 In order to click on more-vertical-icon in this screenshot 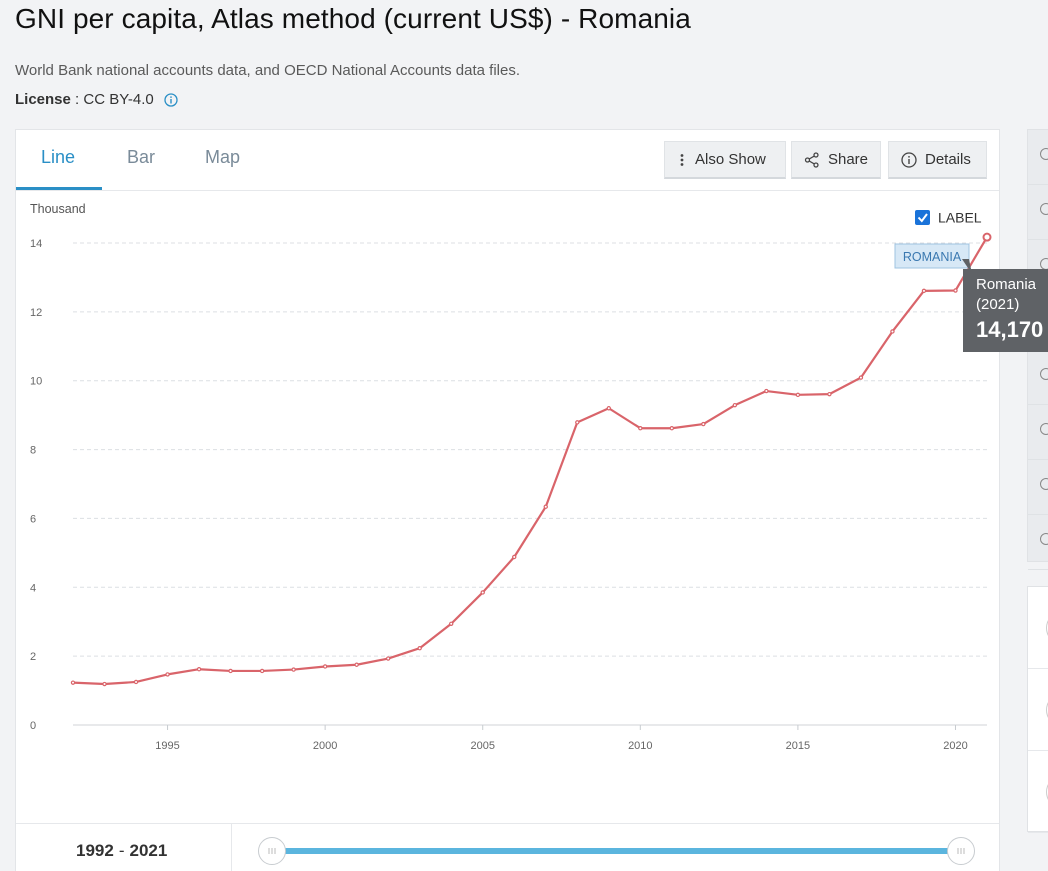, I will do `click(682, 159)`.